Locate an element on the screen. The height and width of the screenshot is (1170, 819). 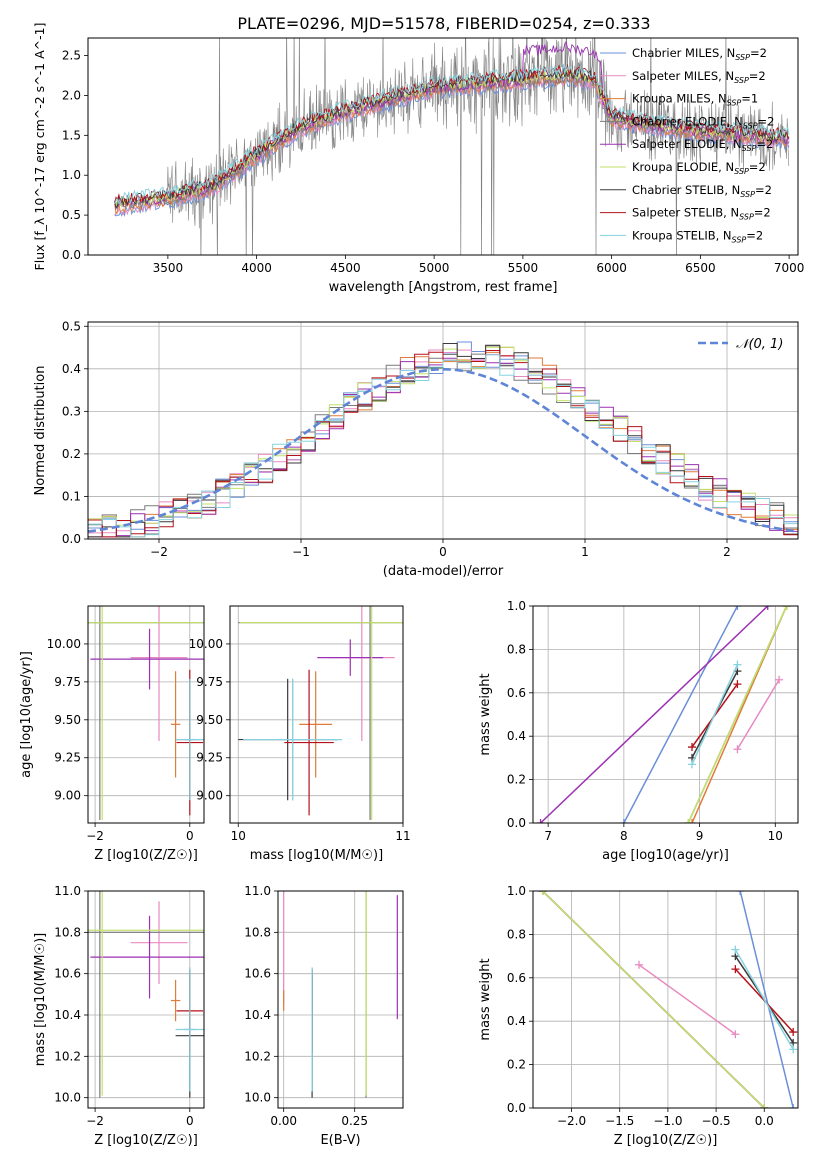
legend-entry-label: Kroupa STELIB, NSSP=2 is located at coordinates (697, 236).